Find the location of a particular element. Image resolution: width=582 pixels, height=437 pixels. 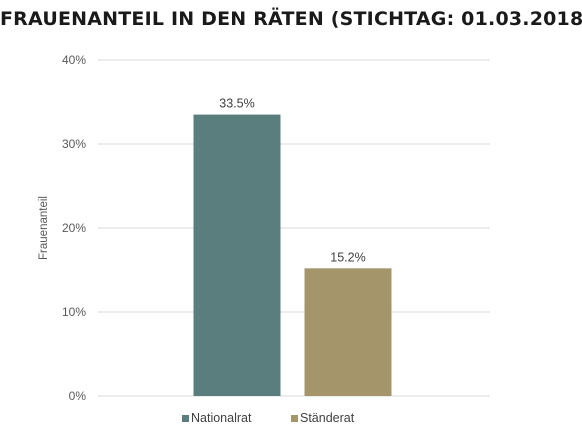

y-axis-ticks: 0% 10% 20% 30% 40% is located at coordinates (74, 228).